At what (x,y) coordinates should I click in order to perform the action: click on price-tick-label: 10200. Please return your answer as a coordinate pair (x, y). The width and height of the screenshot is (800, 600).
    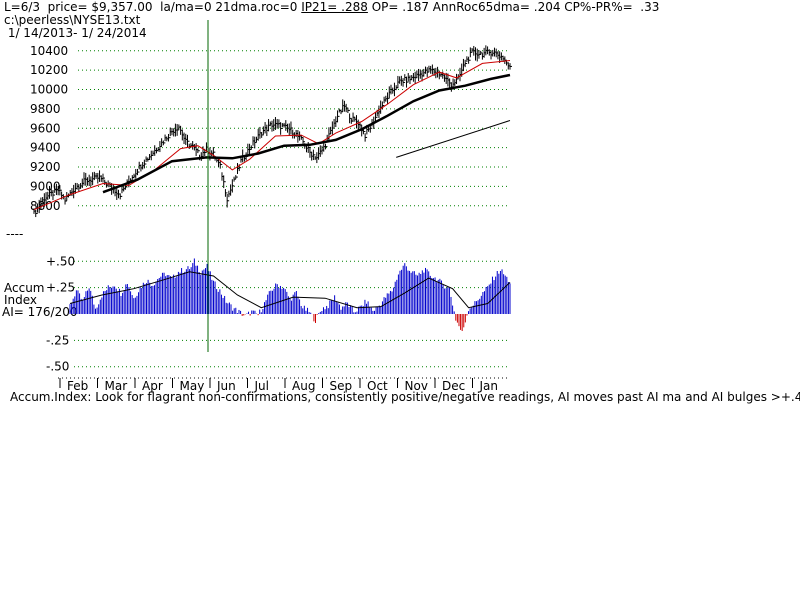
    Looking at the image, I should click on (49, 70).